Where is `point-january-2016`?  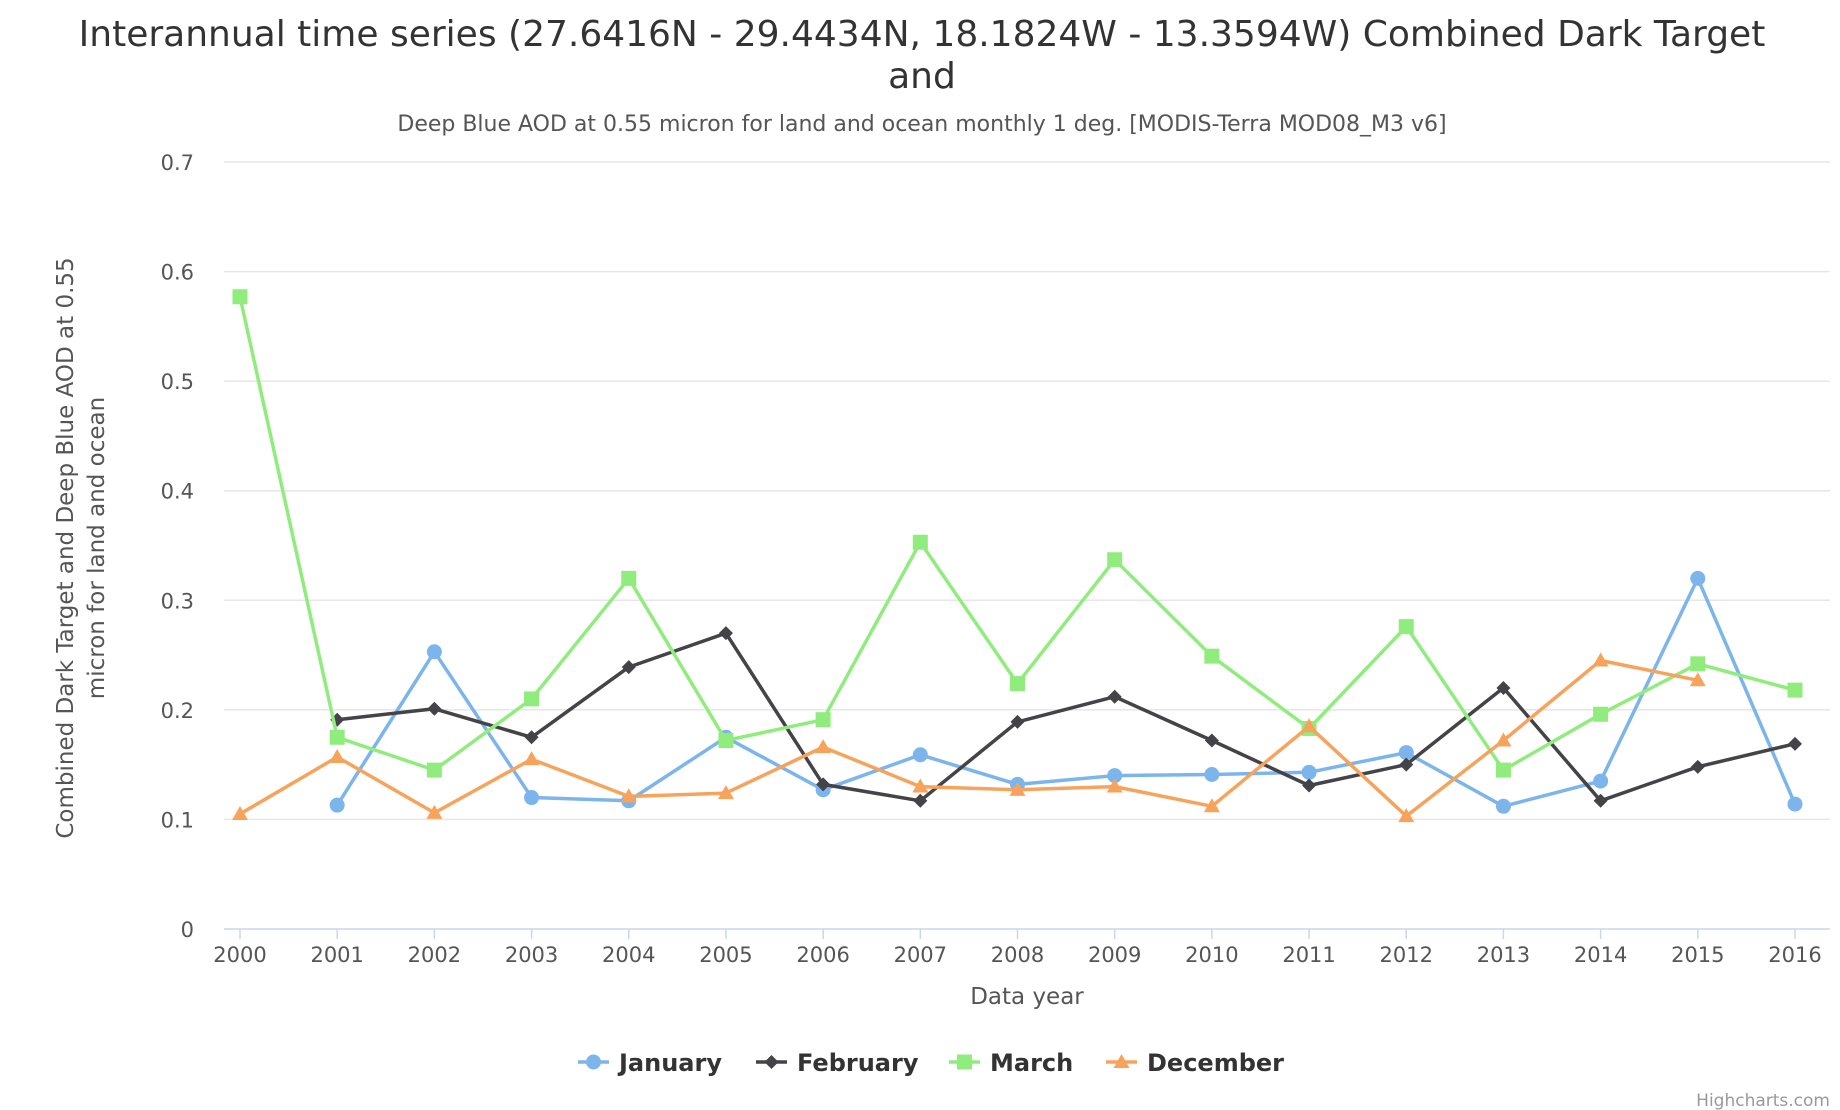 point-january-2016 is located at coordinates (1795, 804).